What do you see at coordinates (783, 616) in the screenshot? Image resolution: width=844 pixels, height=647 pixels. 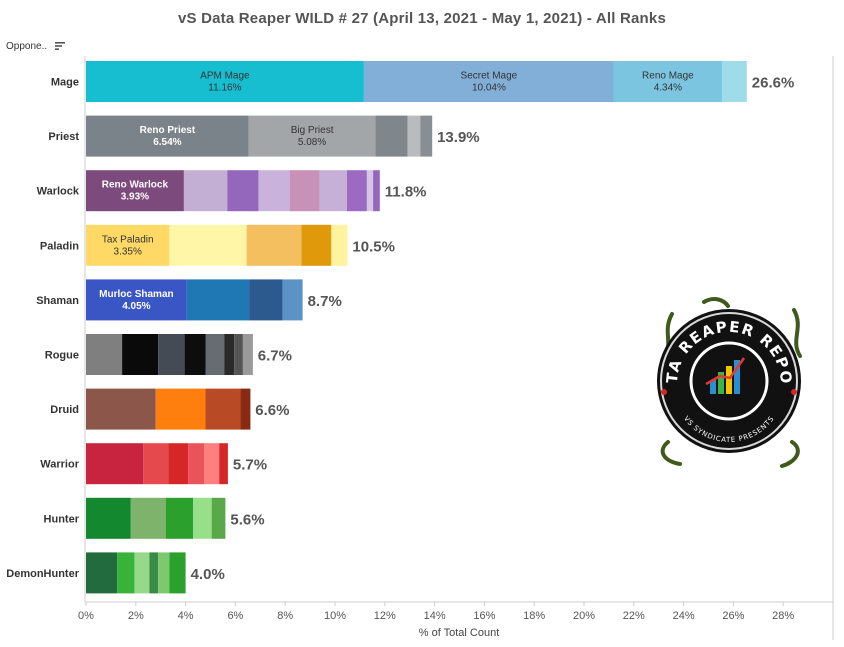 I see `x-tick-label: 28%` at bounding box center [783, 616].